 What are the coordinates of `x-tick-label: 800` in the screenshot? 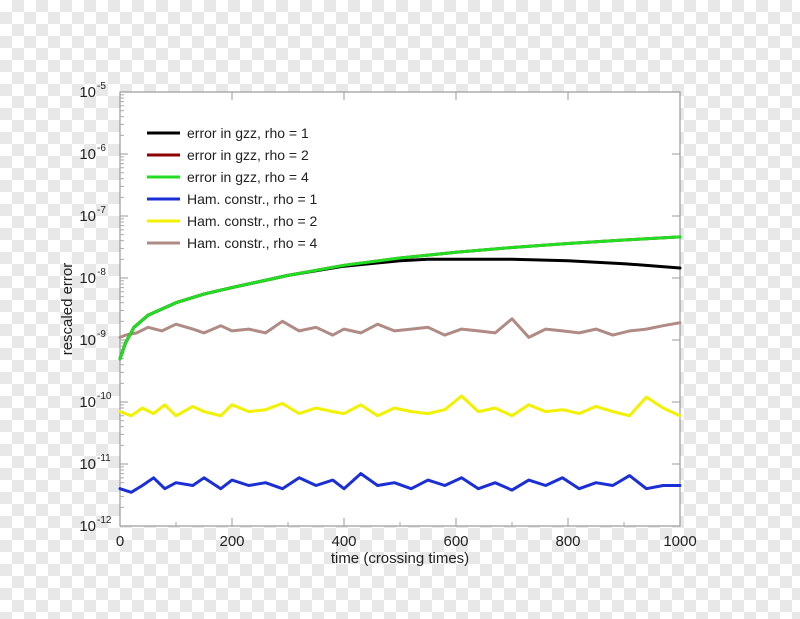 It's located at (567, 541).